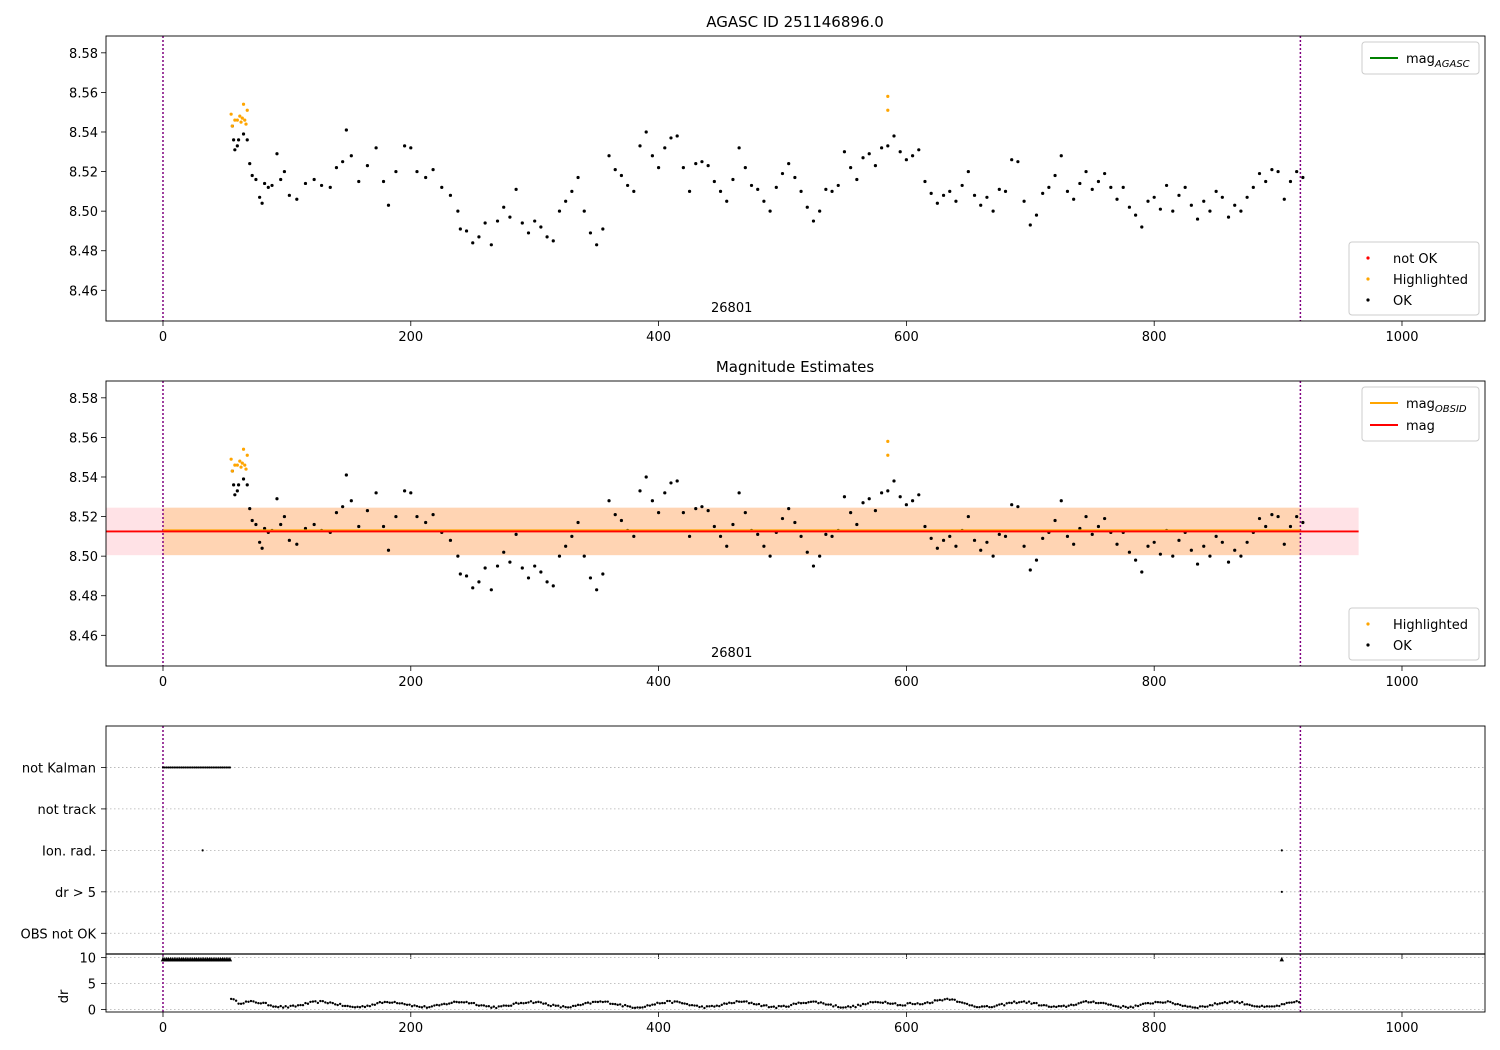 This screenshot has height=1050, width=1500. I want to click on legend-box, so click(1414, 634).